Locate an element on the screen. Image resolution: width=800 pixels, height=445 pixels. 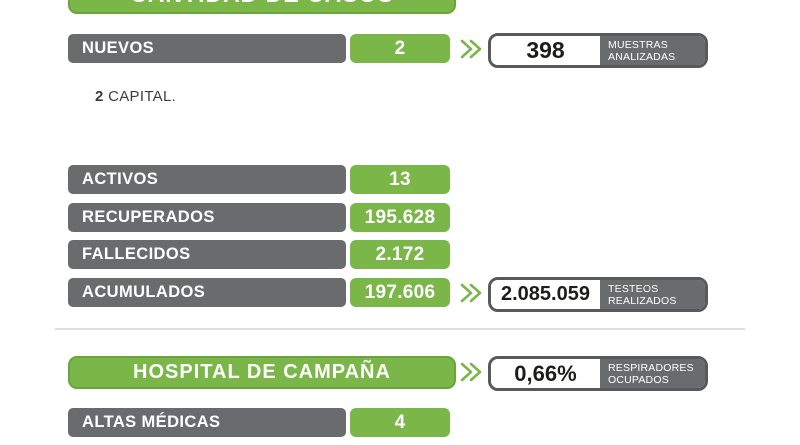
stat-box-respiradores-ocupados: 0,66% RESPIRADORES OCUPADOS is located at coordinates (598, 373).